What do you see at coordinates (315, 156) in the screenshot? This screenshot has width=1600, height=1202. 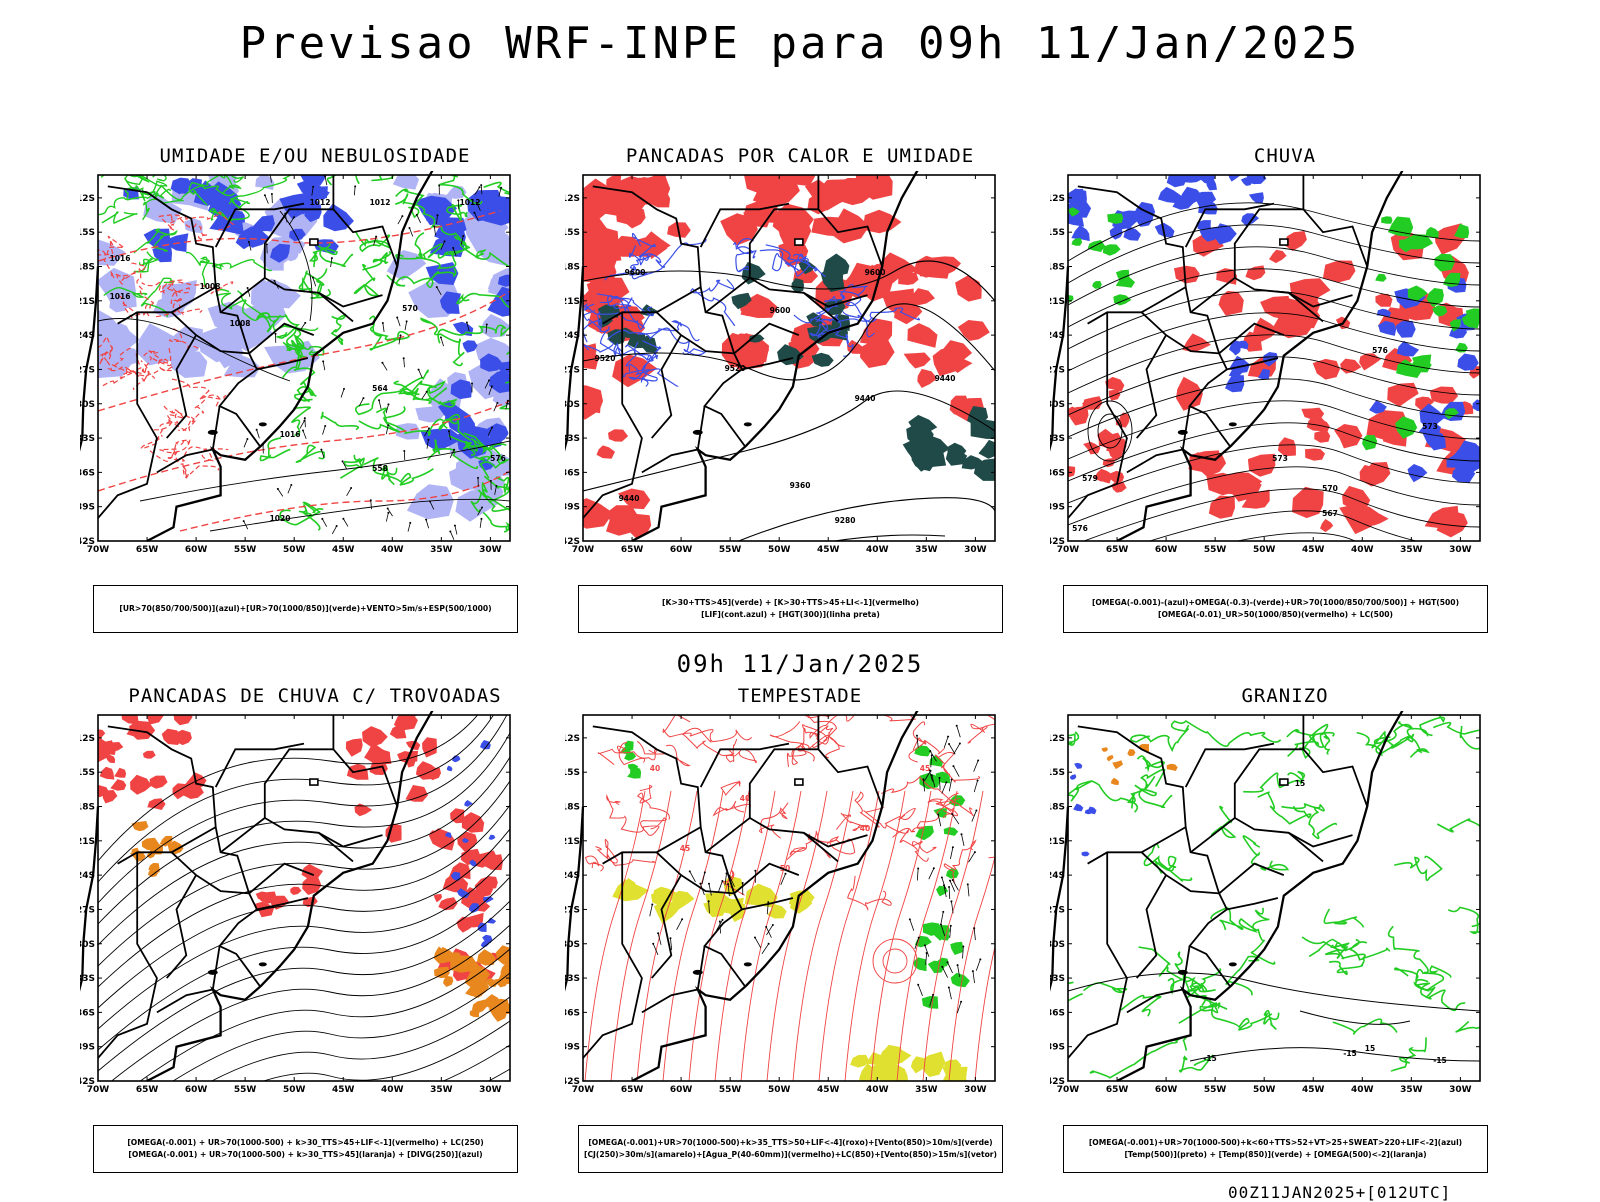 I see `panel-title: UMIDADE E/OU NEBULOSIDADE` at bounding box center [315, 156].